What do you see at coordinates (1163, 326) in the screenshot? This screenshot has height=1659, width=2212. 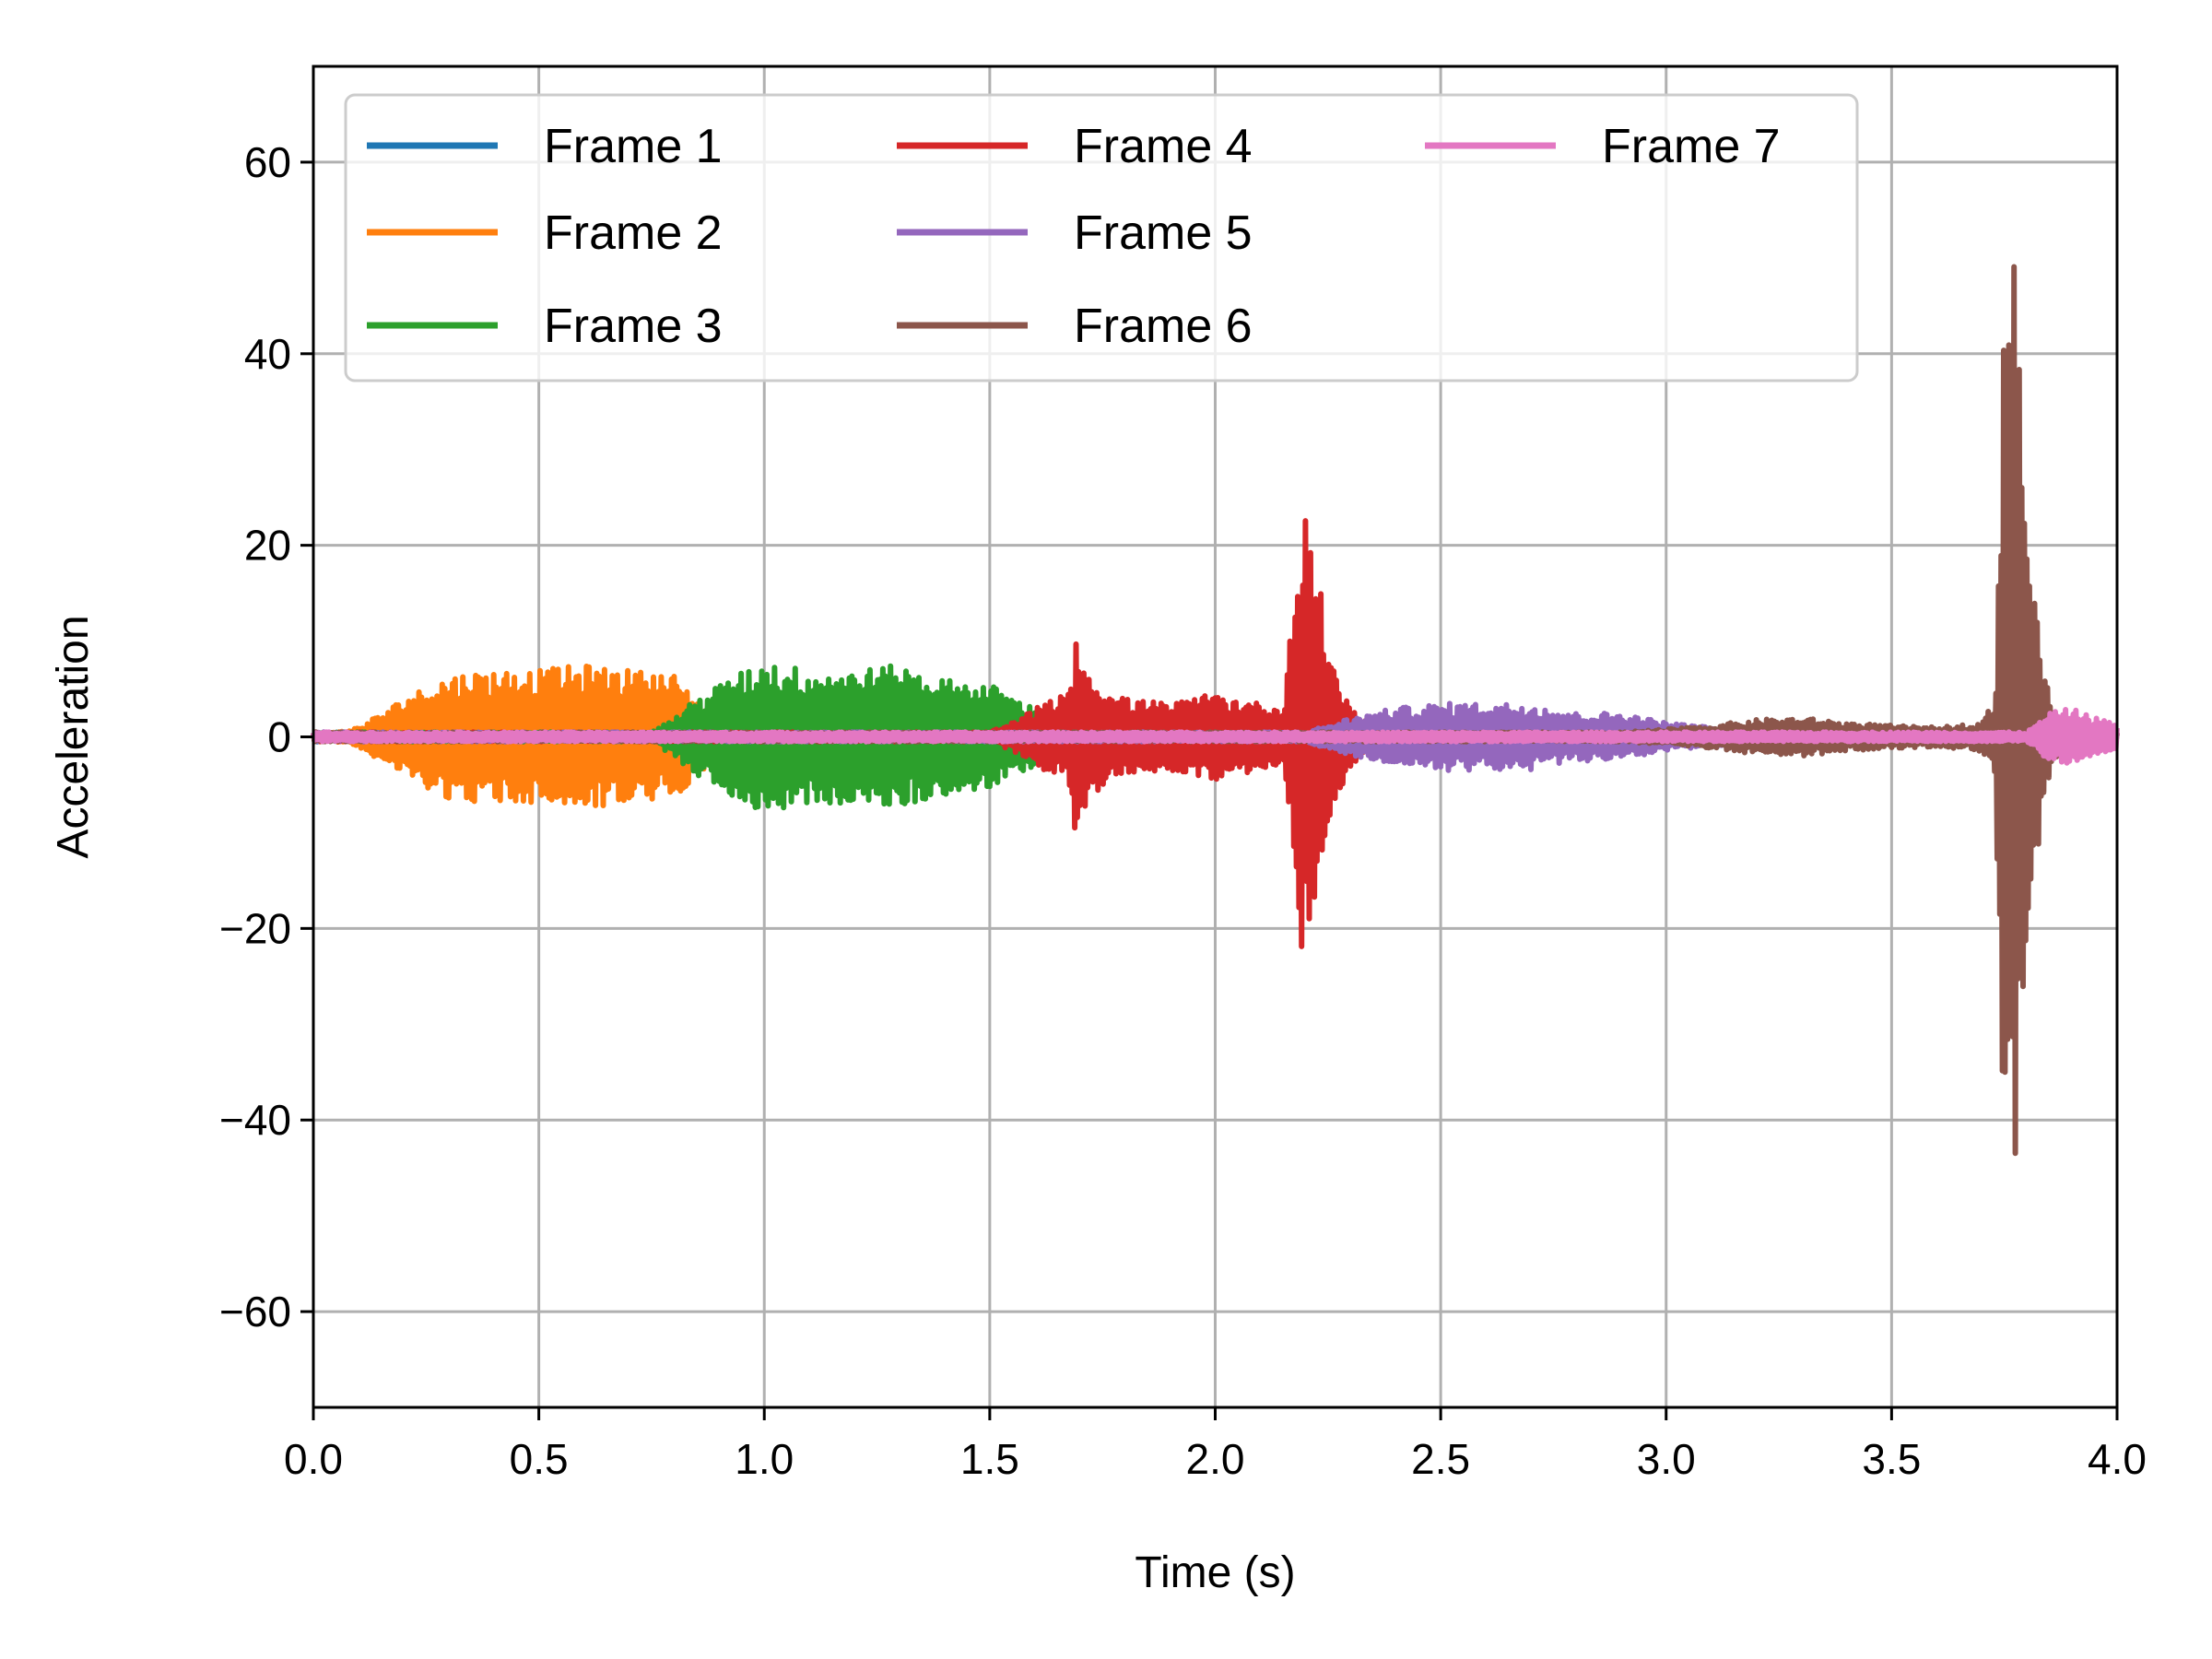 I see `legend-label: Frame 6` at bounding box center [1163, 326].